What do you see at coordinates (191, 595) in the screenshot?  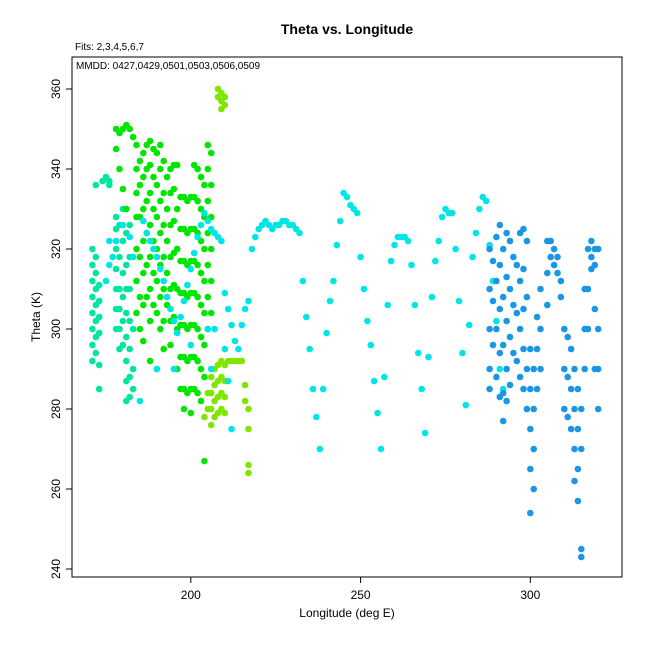 I see `x-tick-label: 200` at bounding box center [191, 595].